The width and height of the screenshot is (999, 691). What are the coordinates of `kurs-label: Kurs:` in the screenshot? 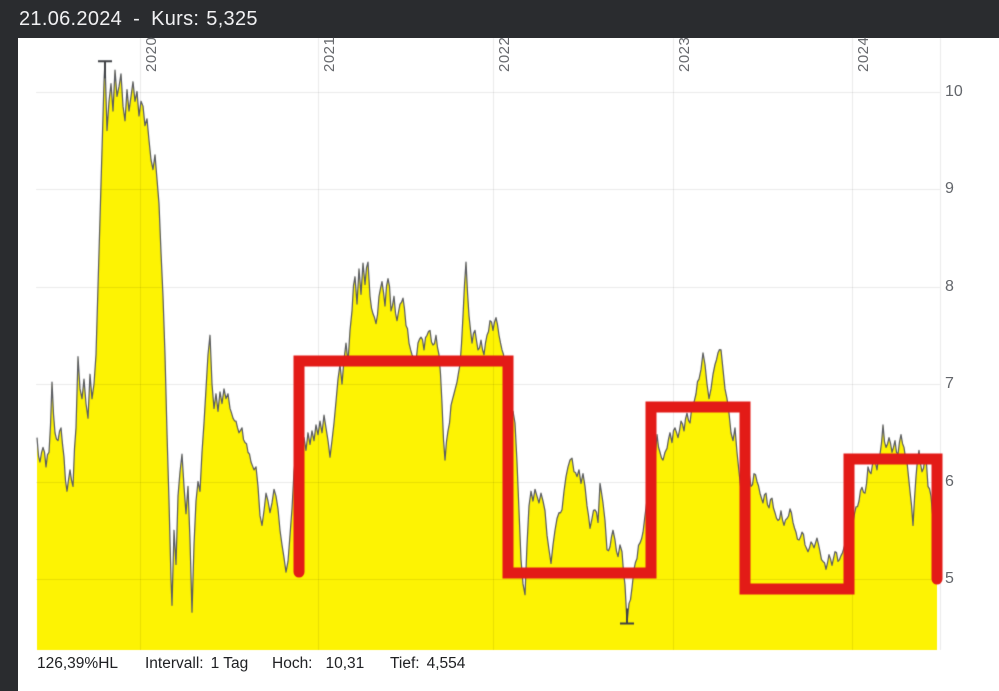 It's located at (175, 18).